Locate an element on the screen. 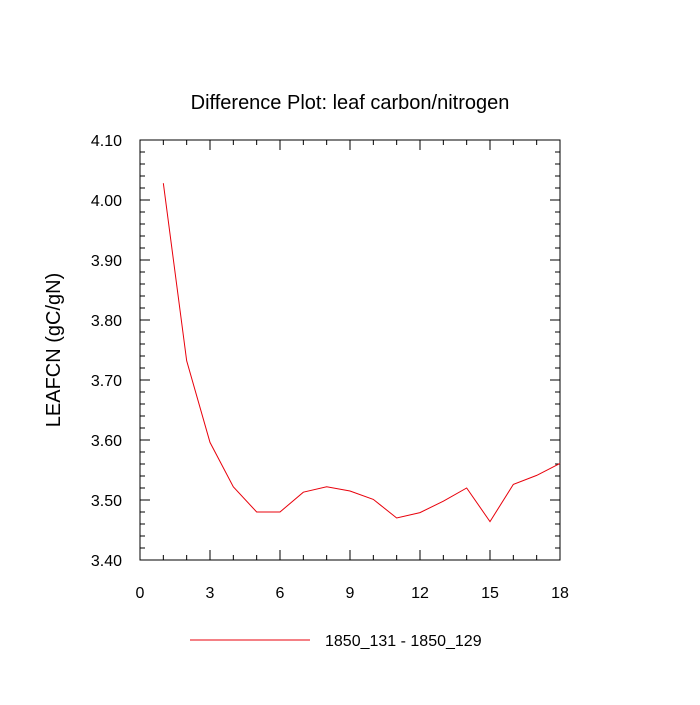 The image size is (700, 705). y-tick-label: 3.90 is located at coordinates (106, 261).